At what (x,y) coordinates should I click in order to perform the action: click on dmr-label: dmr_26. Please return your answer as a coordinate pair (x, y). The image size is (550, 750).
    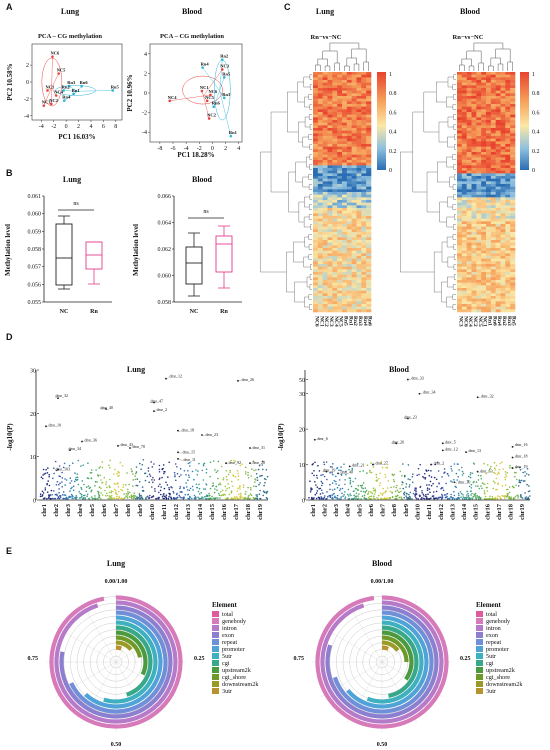
    Looking at the image, I should click on (248, 379).